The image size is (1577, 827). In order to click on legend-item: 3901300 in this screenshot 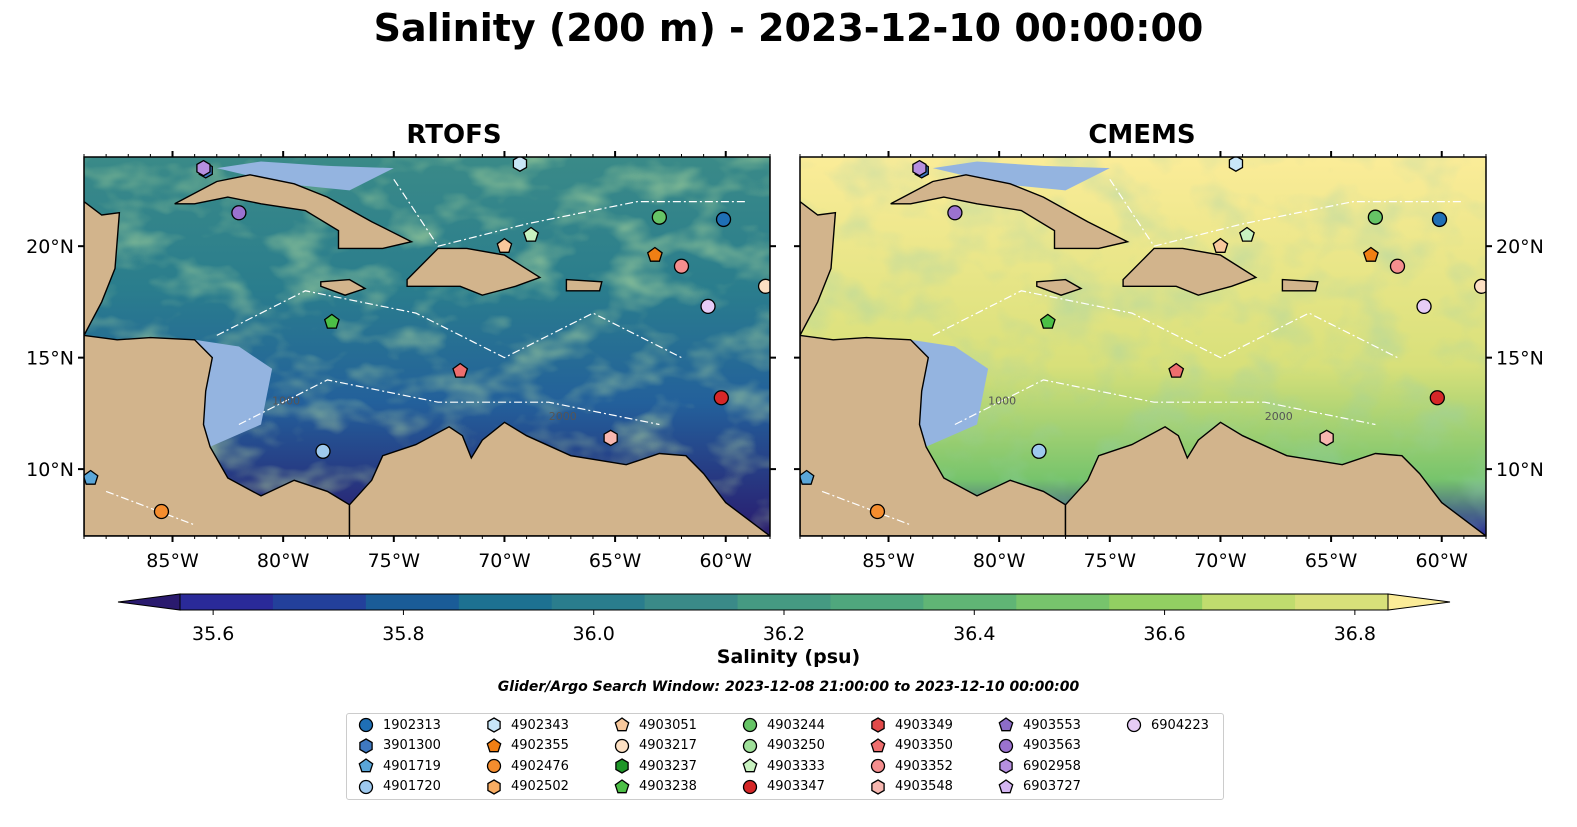, I will do `click(399, 746)`.